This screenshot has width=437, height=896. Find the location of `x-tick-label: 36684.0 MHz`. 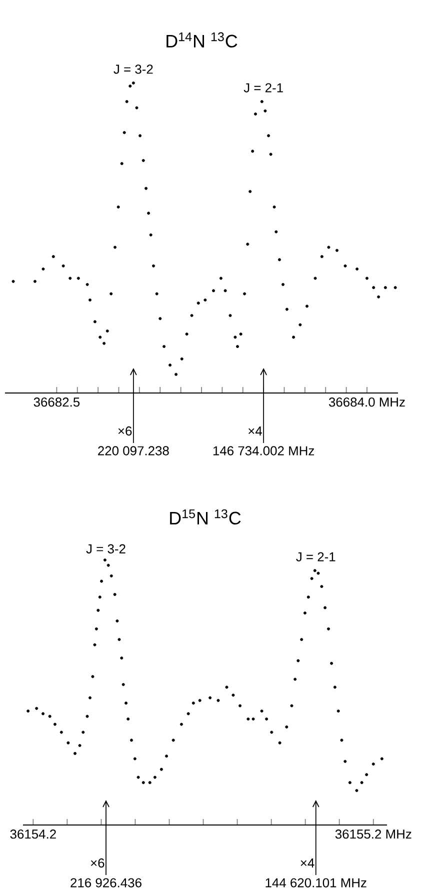

x-tick-label: 36684.0 MHz is located at coordinates (366, 402).